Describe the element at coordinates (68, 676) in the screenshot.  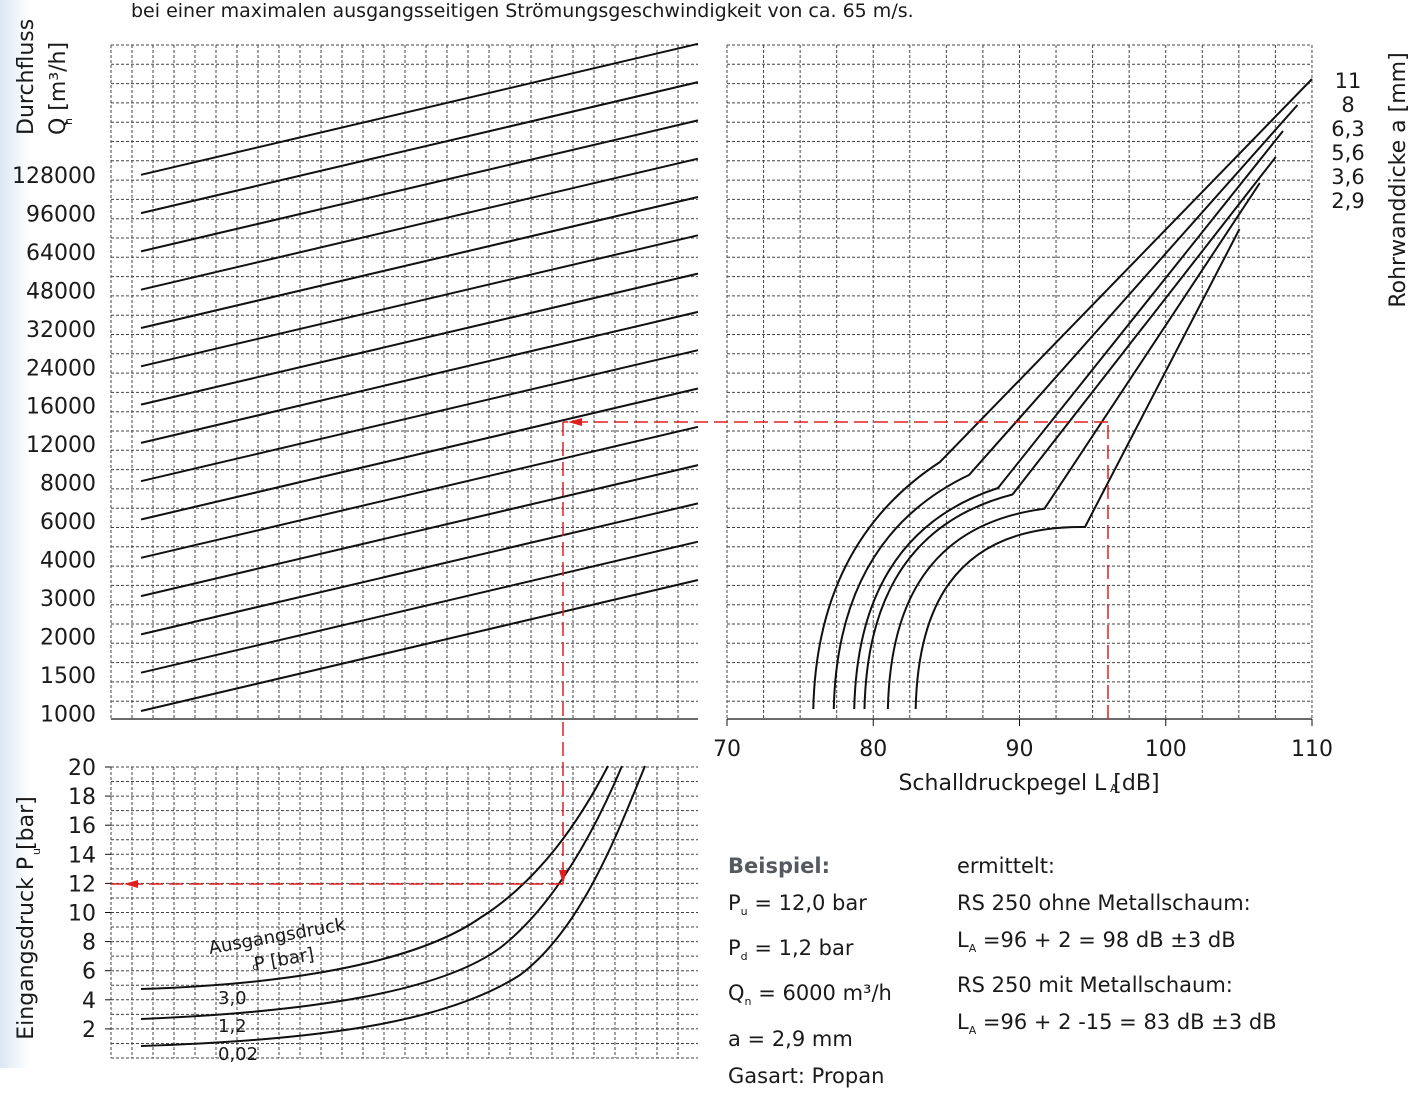
I see `durchfluss-tick-label: 1500` at that location.